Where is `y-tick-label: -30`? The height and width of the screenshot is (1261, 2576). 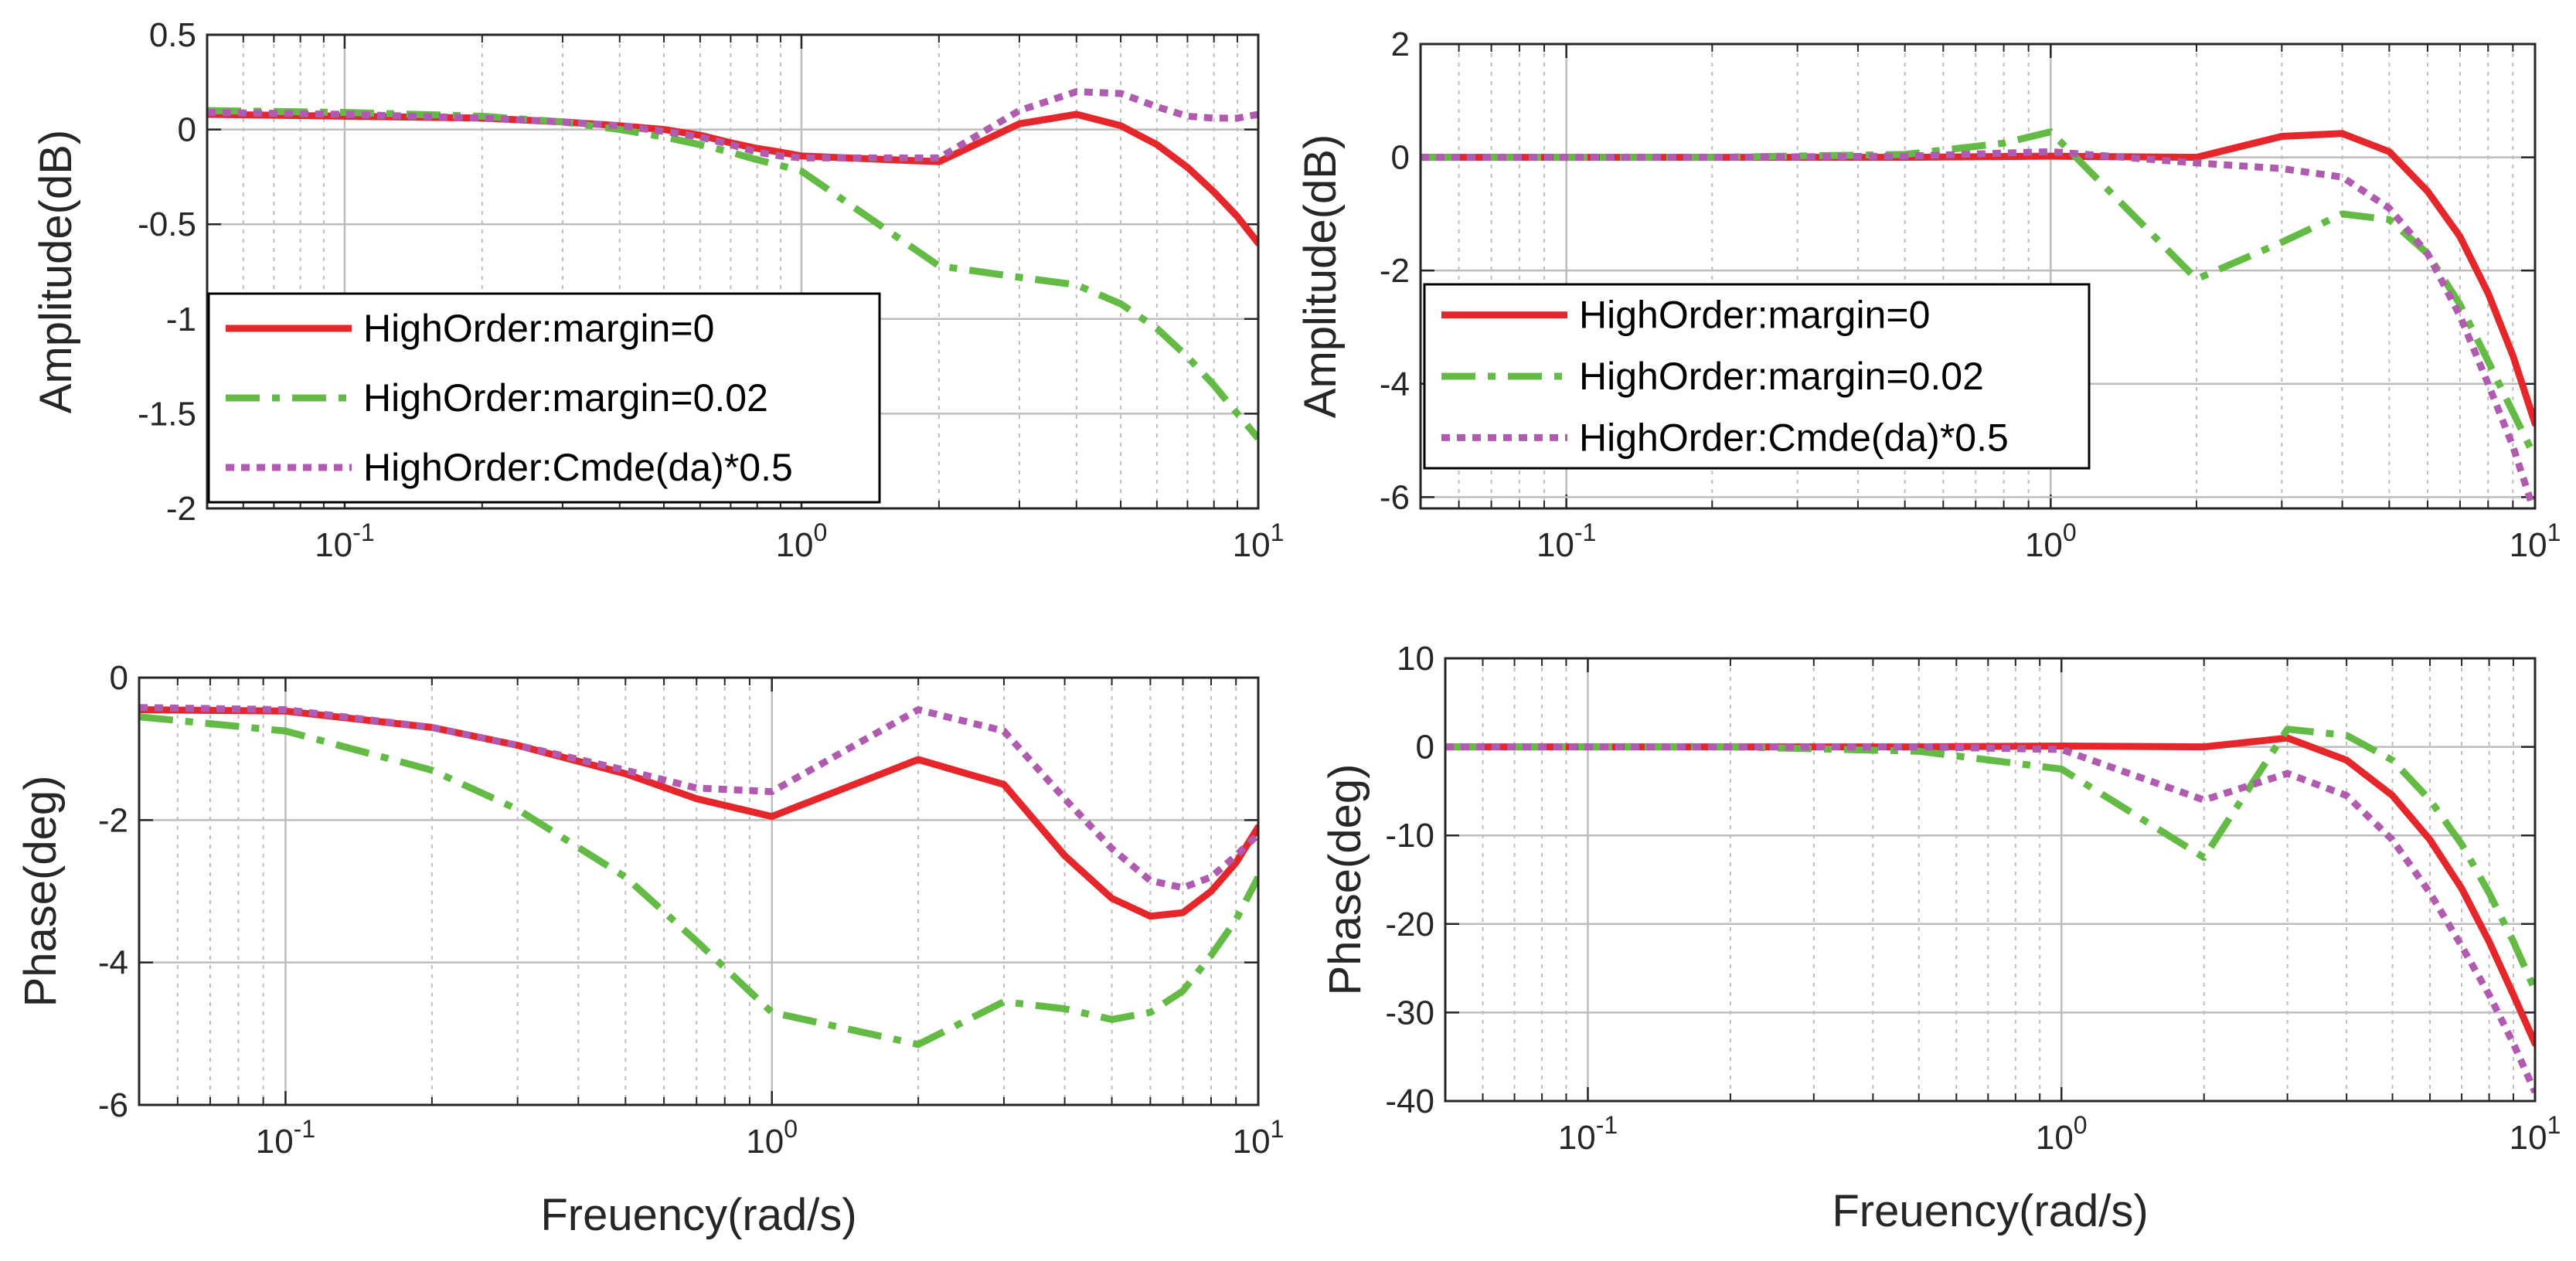 y-tick-label: -30 is located at coordinates (1409, 1013).